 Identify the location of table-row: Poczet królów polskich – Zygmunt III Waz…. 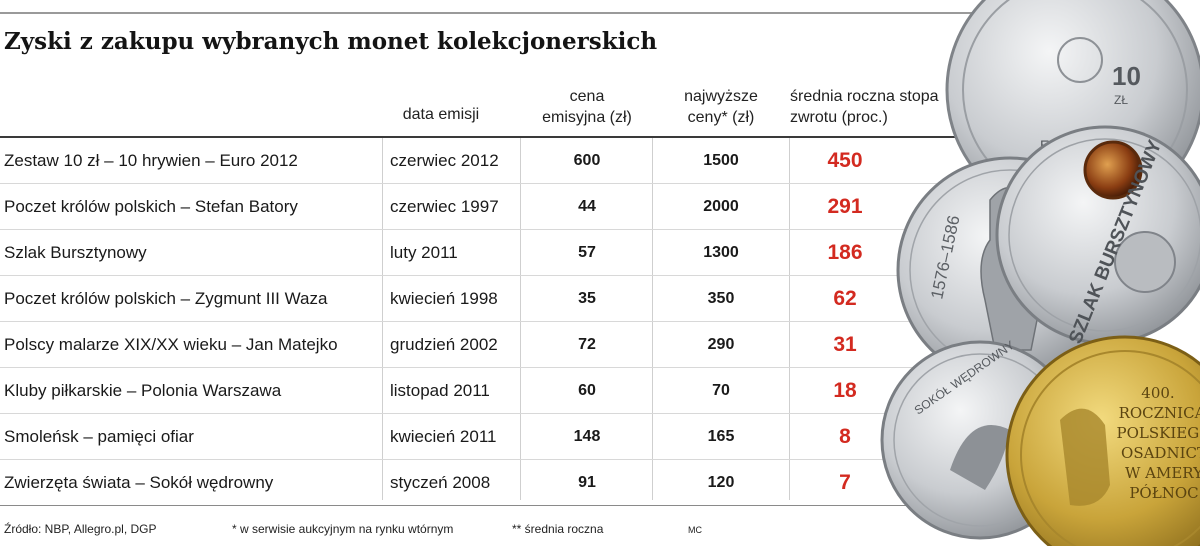
(510, 299).